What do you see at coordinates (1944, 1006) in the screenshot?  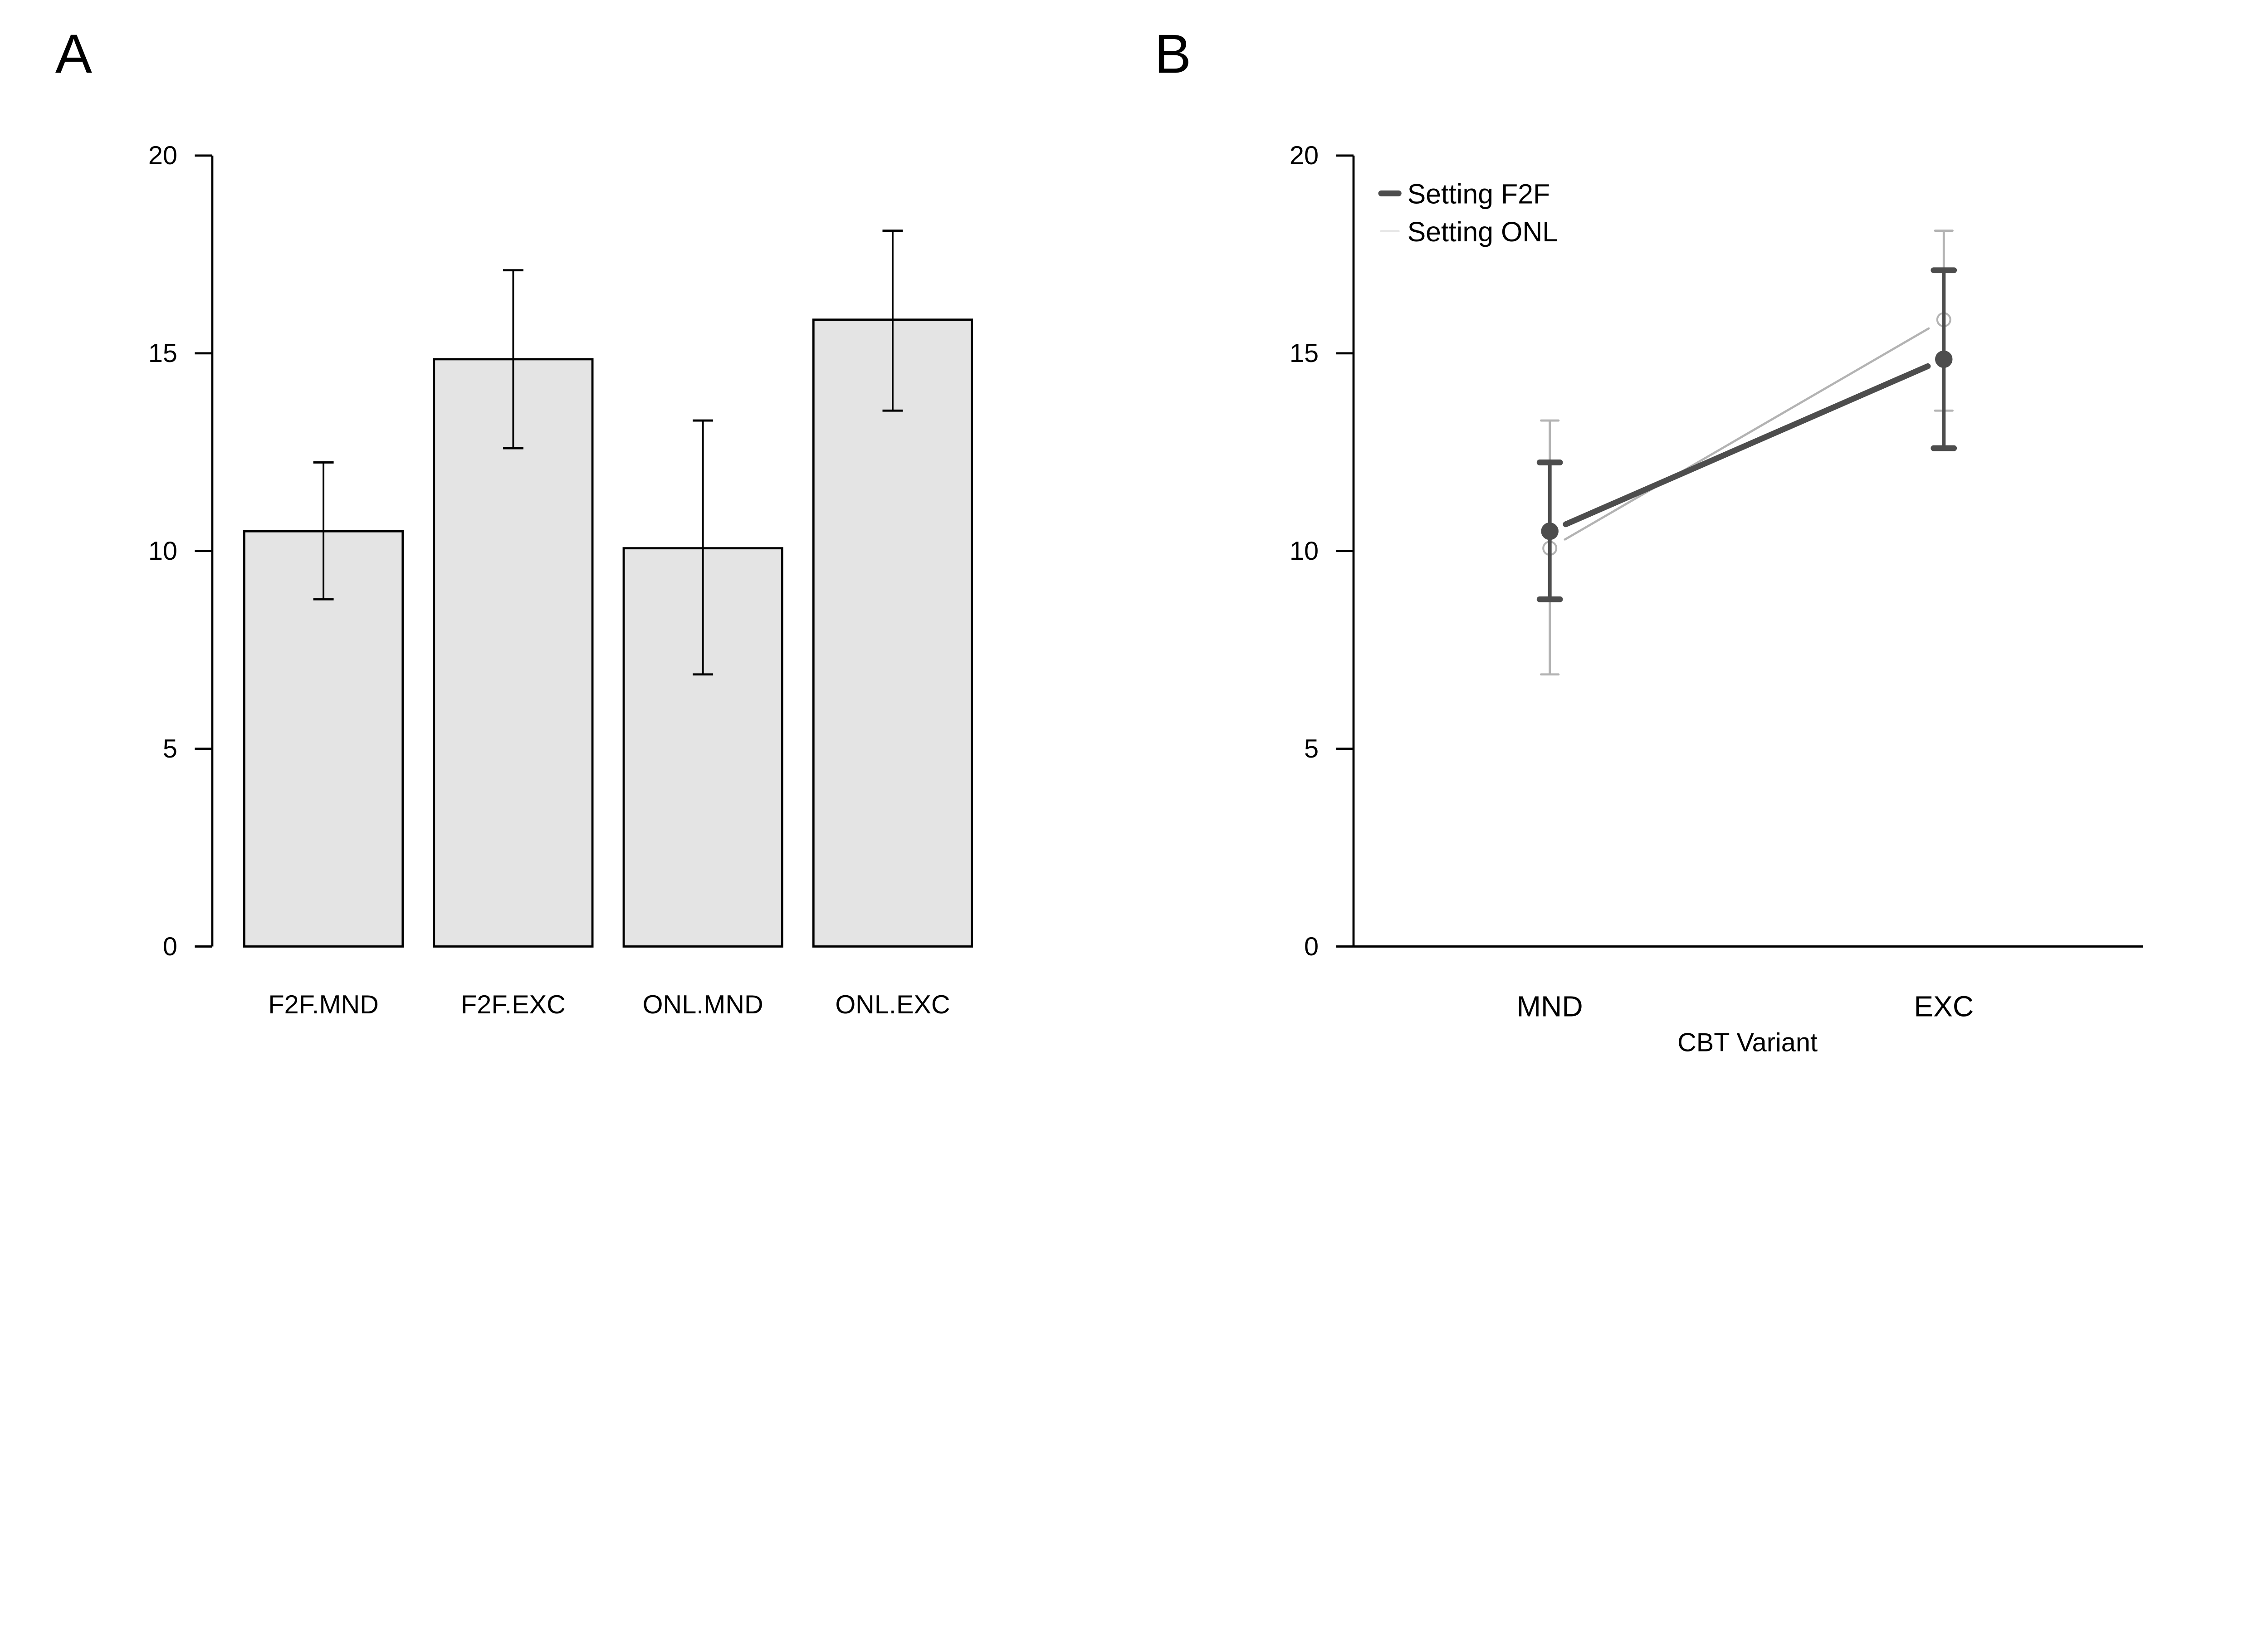 I see `x-tick-label: EXC` at bounding box center [1944, 1006].